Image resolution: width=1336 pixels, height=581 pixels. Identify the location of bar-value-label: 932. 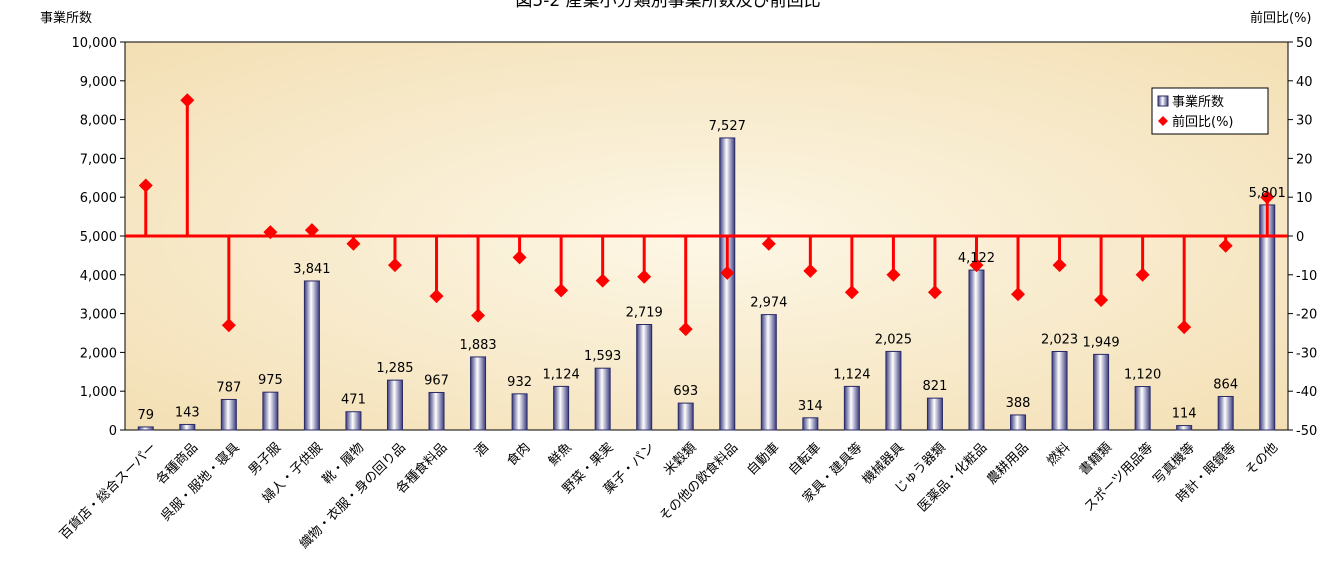
(519, 382).